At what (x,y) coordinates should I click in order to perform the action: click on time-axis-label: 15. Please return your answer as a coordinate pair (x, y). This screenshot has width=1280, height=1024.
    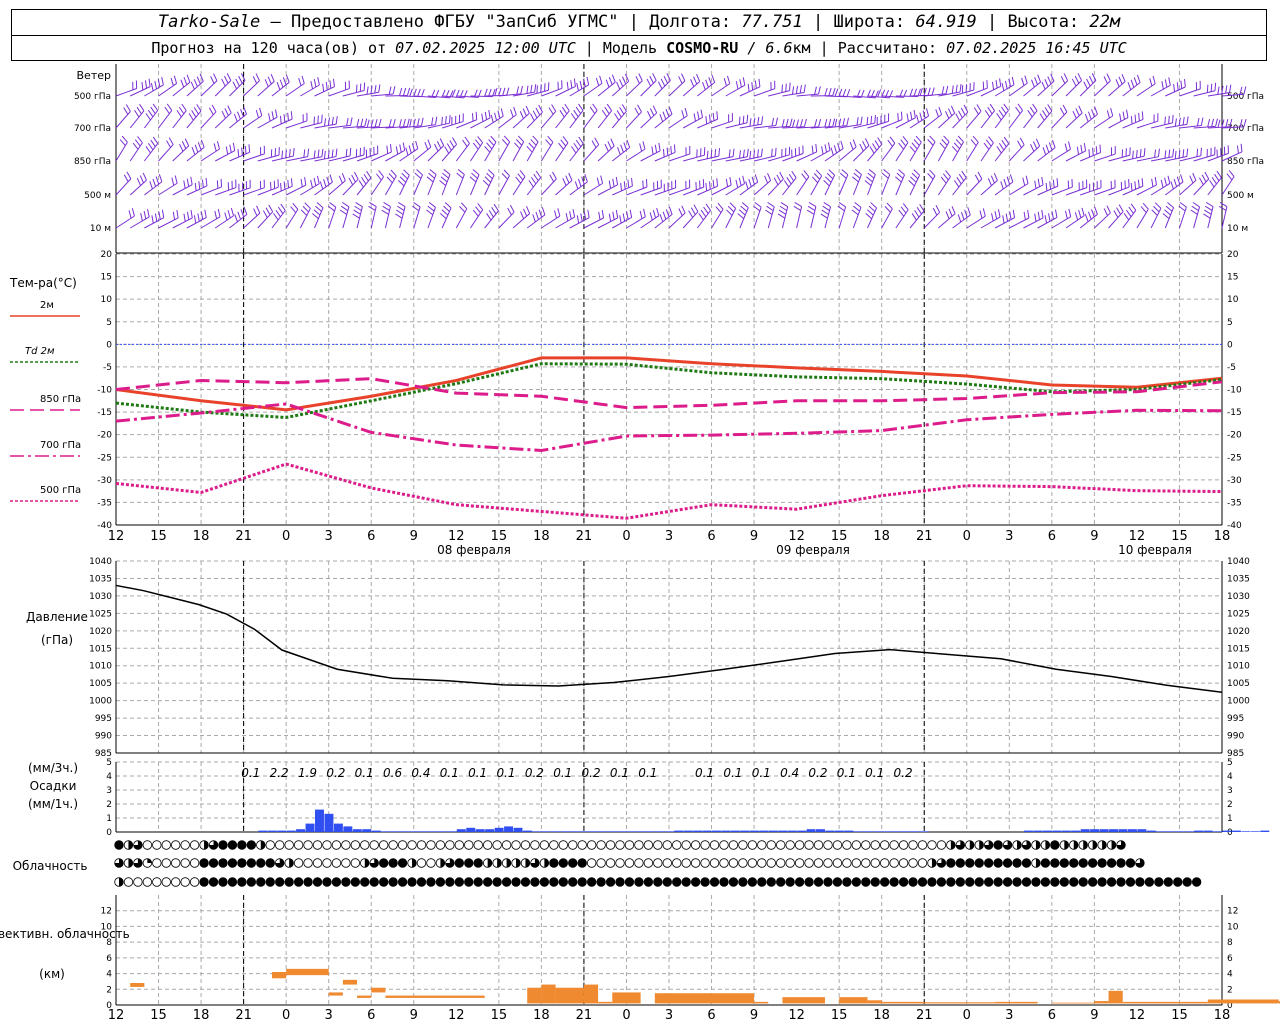
    Looking at the image, I should click on (839, 536).